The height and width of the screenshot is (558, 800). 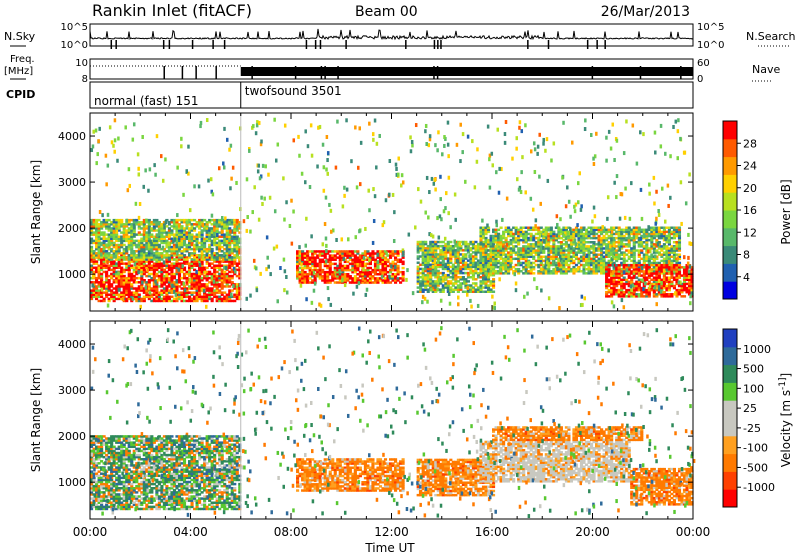 What do you see at coordinates (293, 91) in the screenshot?
I see `cpid-mode-1: twofsound 3501` at bounding box center [293, 91].